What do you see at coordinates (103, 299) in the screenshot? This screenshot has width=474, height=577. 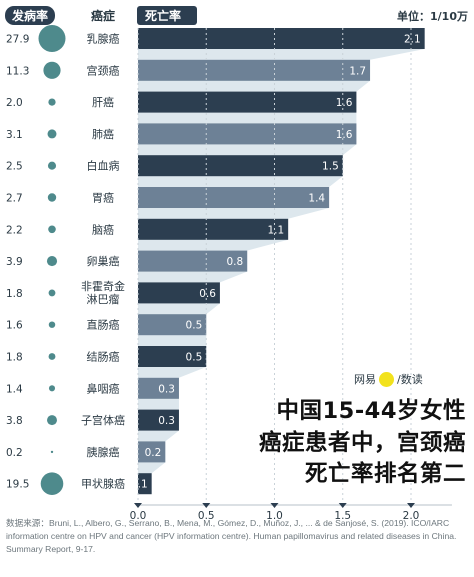 I see `cancer-label: 淋巴瘤` at bounding box center [103, 299].